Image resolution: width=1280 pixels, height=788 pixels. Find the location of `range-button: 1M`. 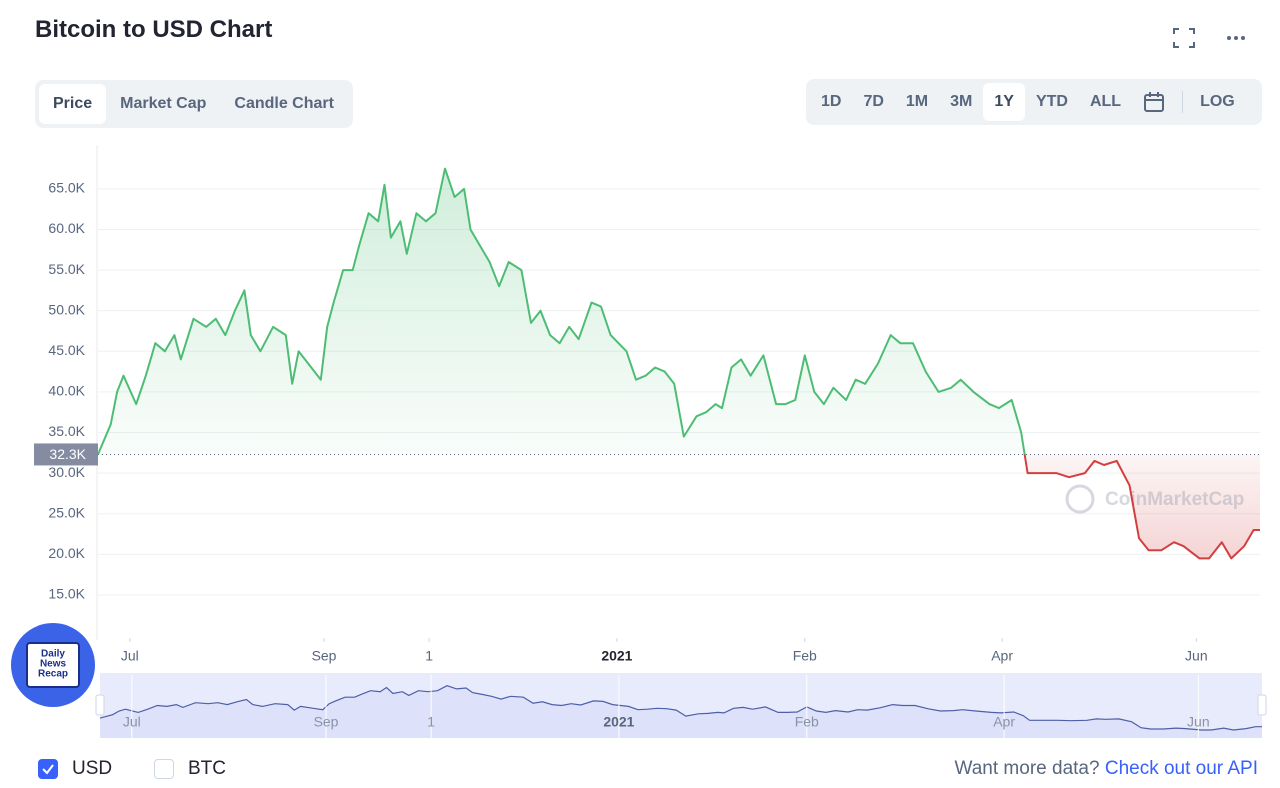

range-button: 1M is located at coordinates (917, 101).